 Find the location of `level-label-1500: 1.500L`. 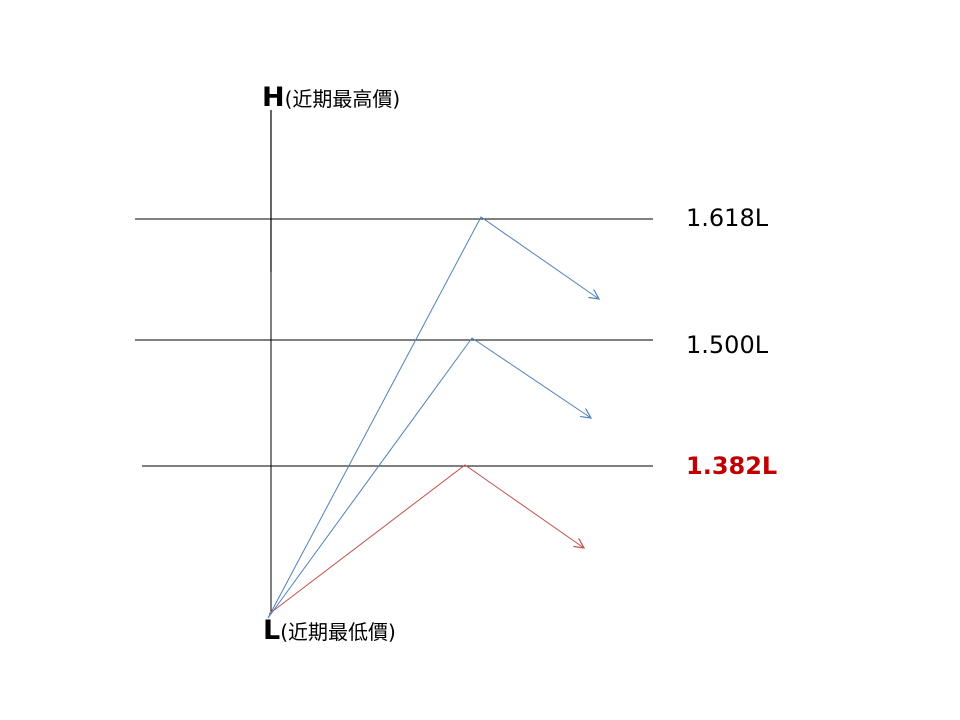

level-label-1500: 1.500L is located at coordinates (727, 345).